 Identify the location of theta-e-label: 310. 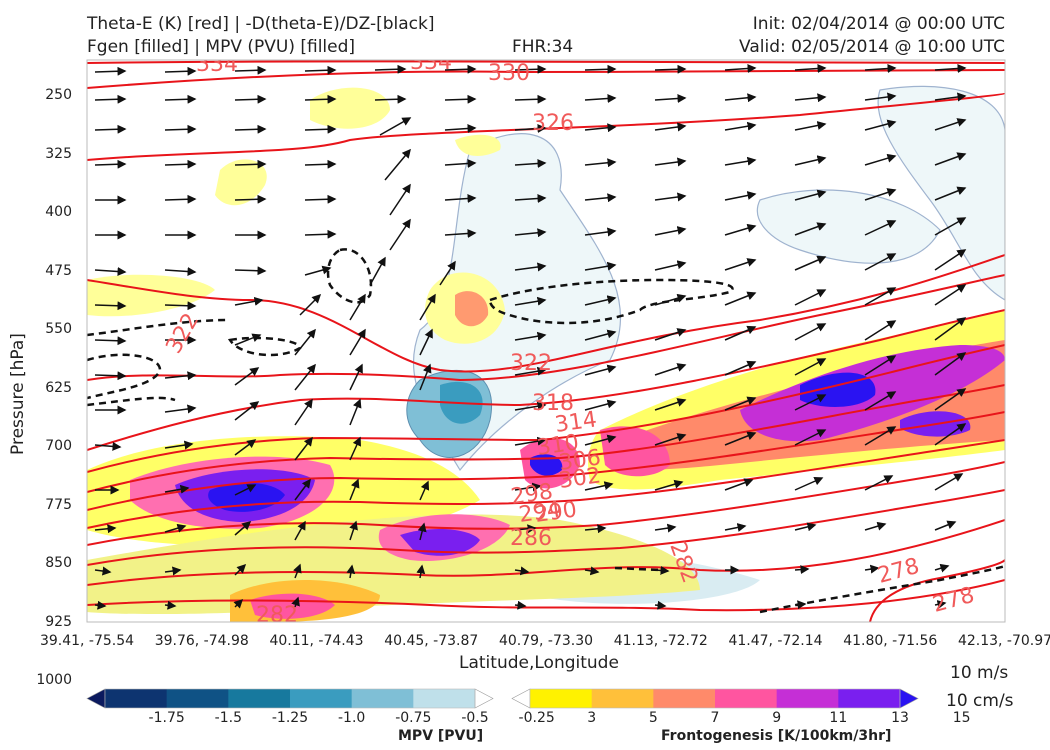
(557, 445).